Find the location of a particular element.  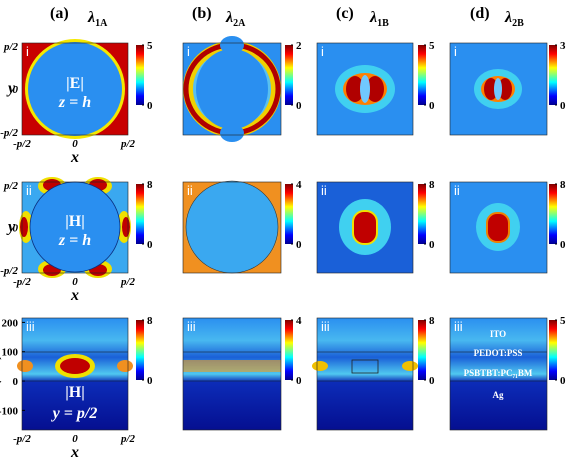

column-symbol: λ2A is located at coordinates (235, 19).